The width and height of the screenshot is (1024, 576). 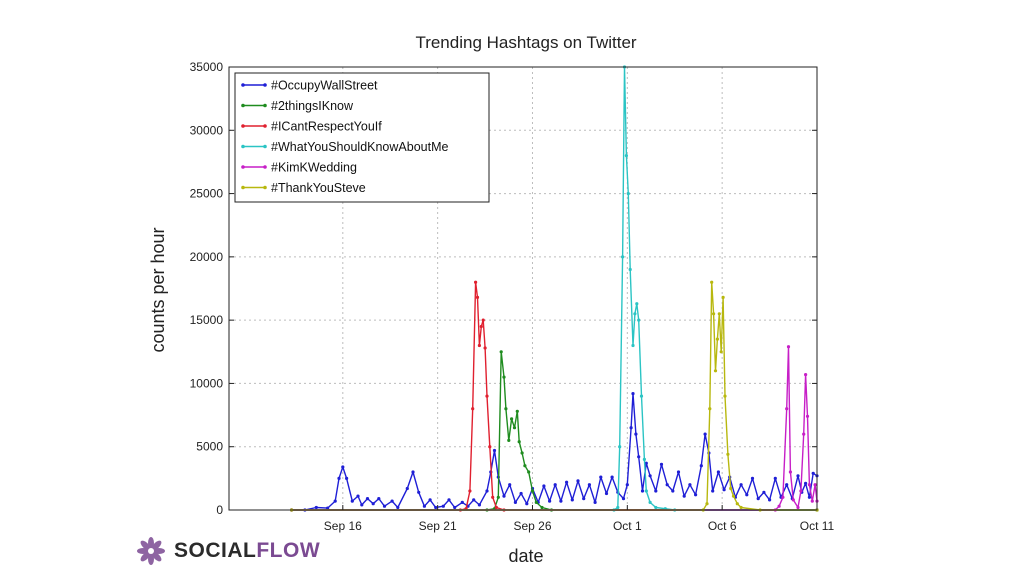 What do you see at coordinates (247, 551) in the screenshot?
I see `logo-wordmark: SOCIALFLOW` at bounding box center [247, 551].